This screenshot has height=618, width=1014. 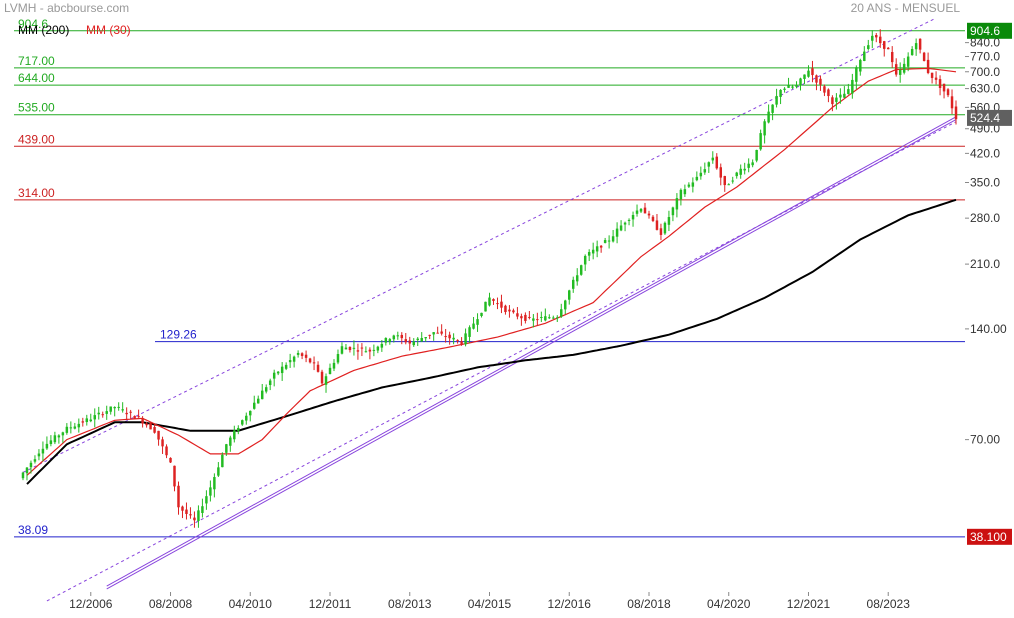 What do you see at coordinates (988, 537) in the screenshot?
I see `price-badge-label: 38.100` at bounding box center [988, 537].